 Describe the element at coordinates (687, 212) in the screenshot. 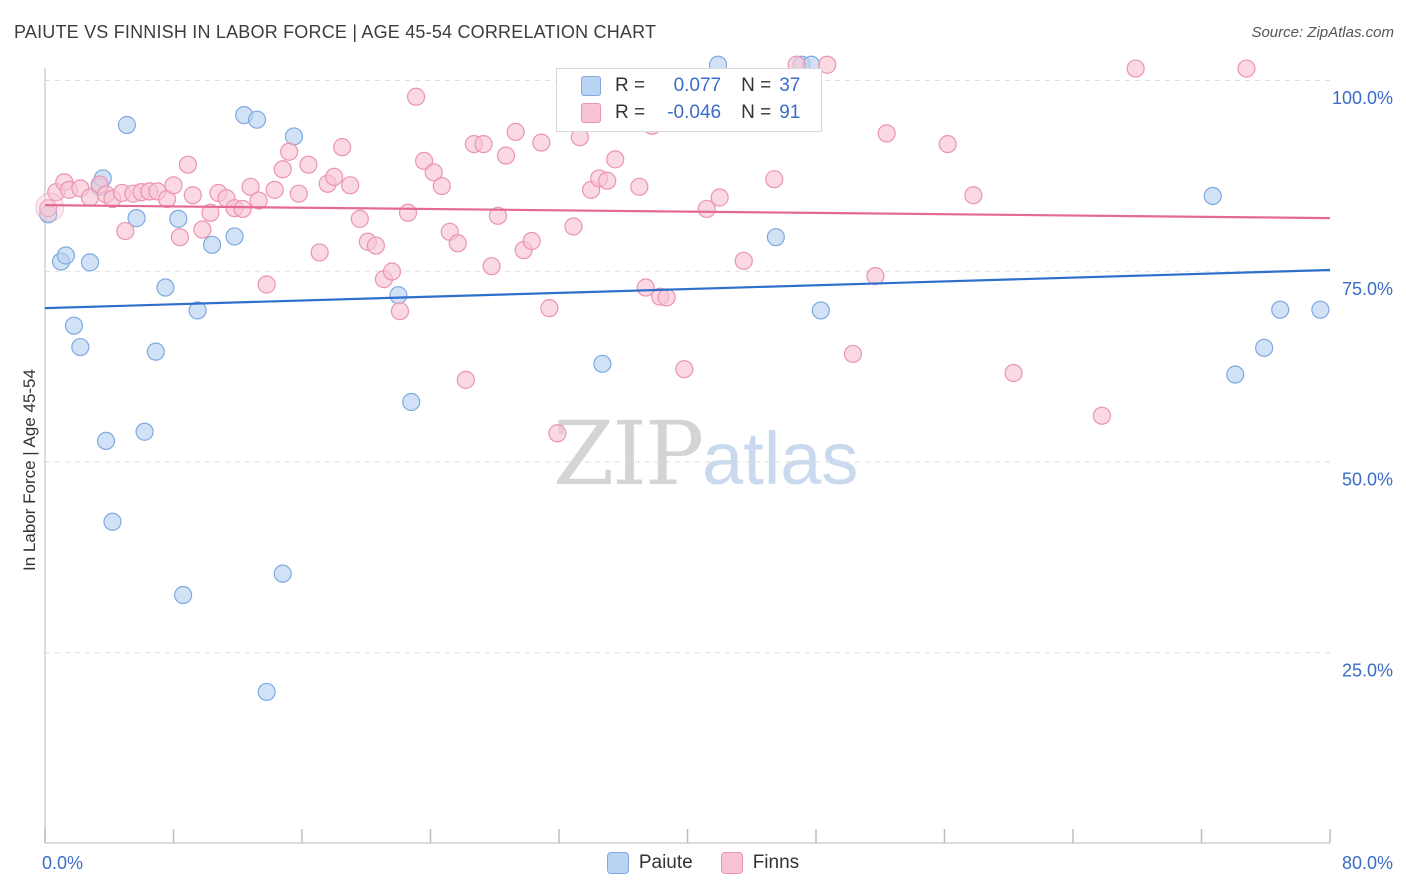

I see `finns-trend-line` at that location.